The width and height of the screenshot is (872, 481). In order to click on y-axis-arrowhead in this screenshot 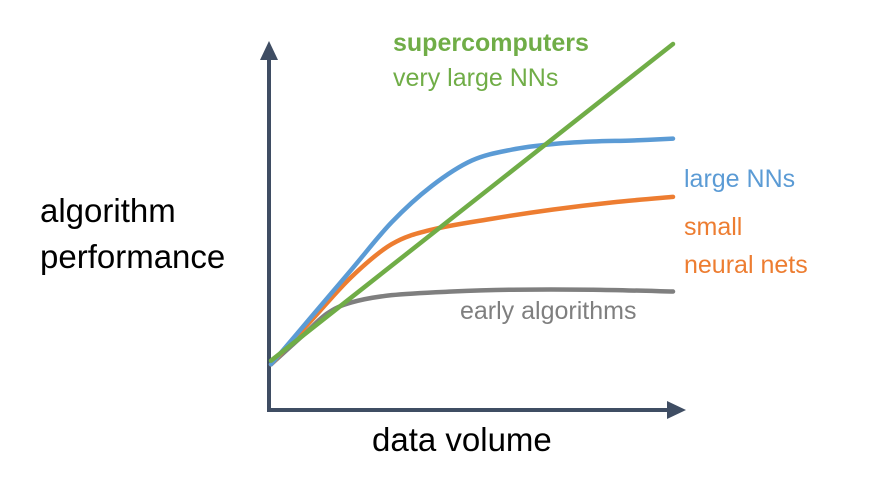, I will do `click(269, 50)`.